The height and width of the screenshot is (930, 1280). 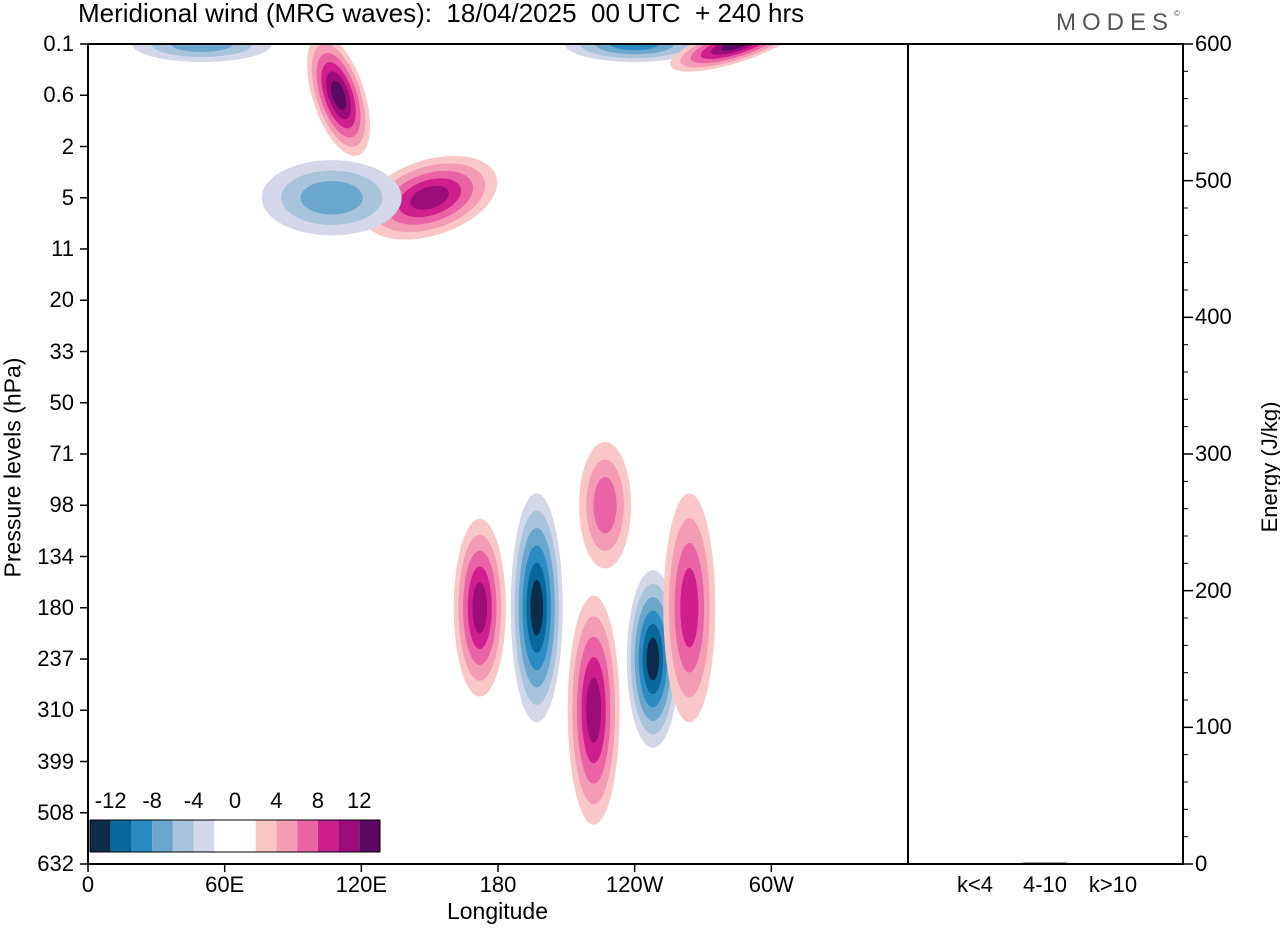 What do you see at coordinates (276, 800) in the screenshot?
I see `colorbar-label: 4` at bounding box center [276, 800].